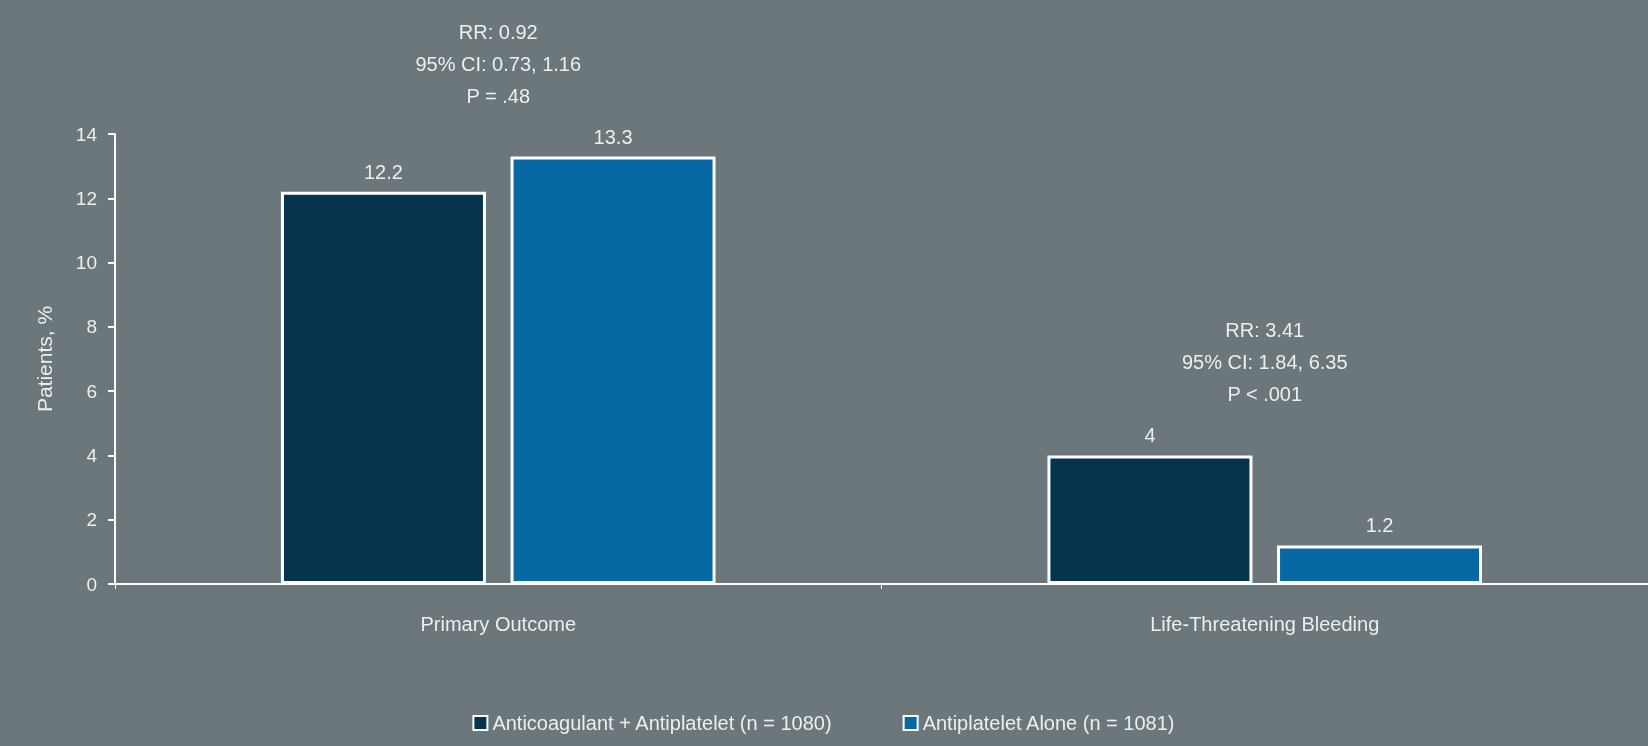  Describe the element at coordinates (86, 263) in the screenshot. I see `y-tick-label: 10` at that location.